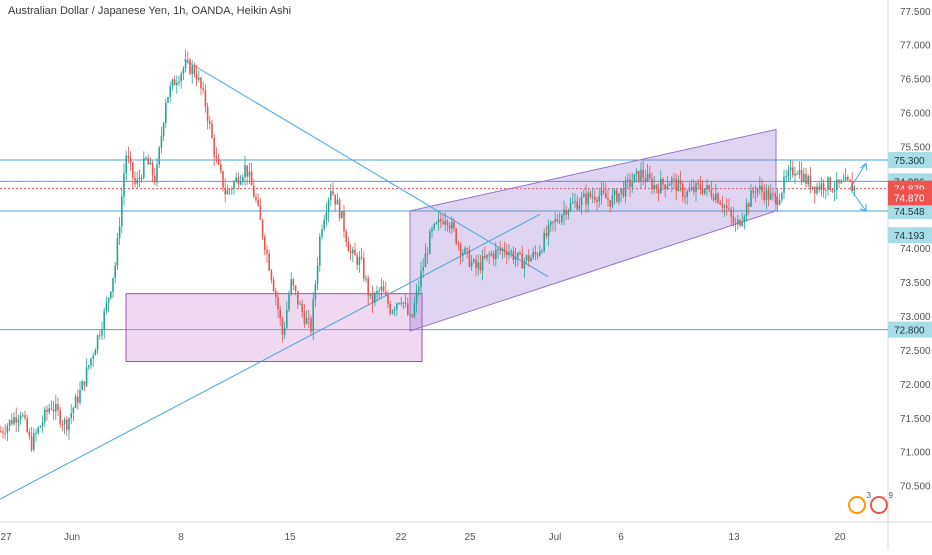 This screenshot has height=555, width=932. I want to click on y-tick-label: 76.500, so click(915, 80).